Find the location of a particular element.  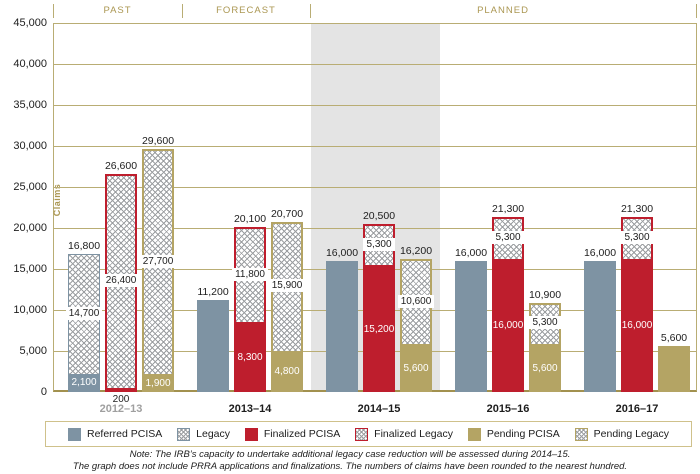

bar-total-label: 29,600 is located at coordinates (158, 141).